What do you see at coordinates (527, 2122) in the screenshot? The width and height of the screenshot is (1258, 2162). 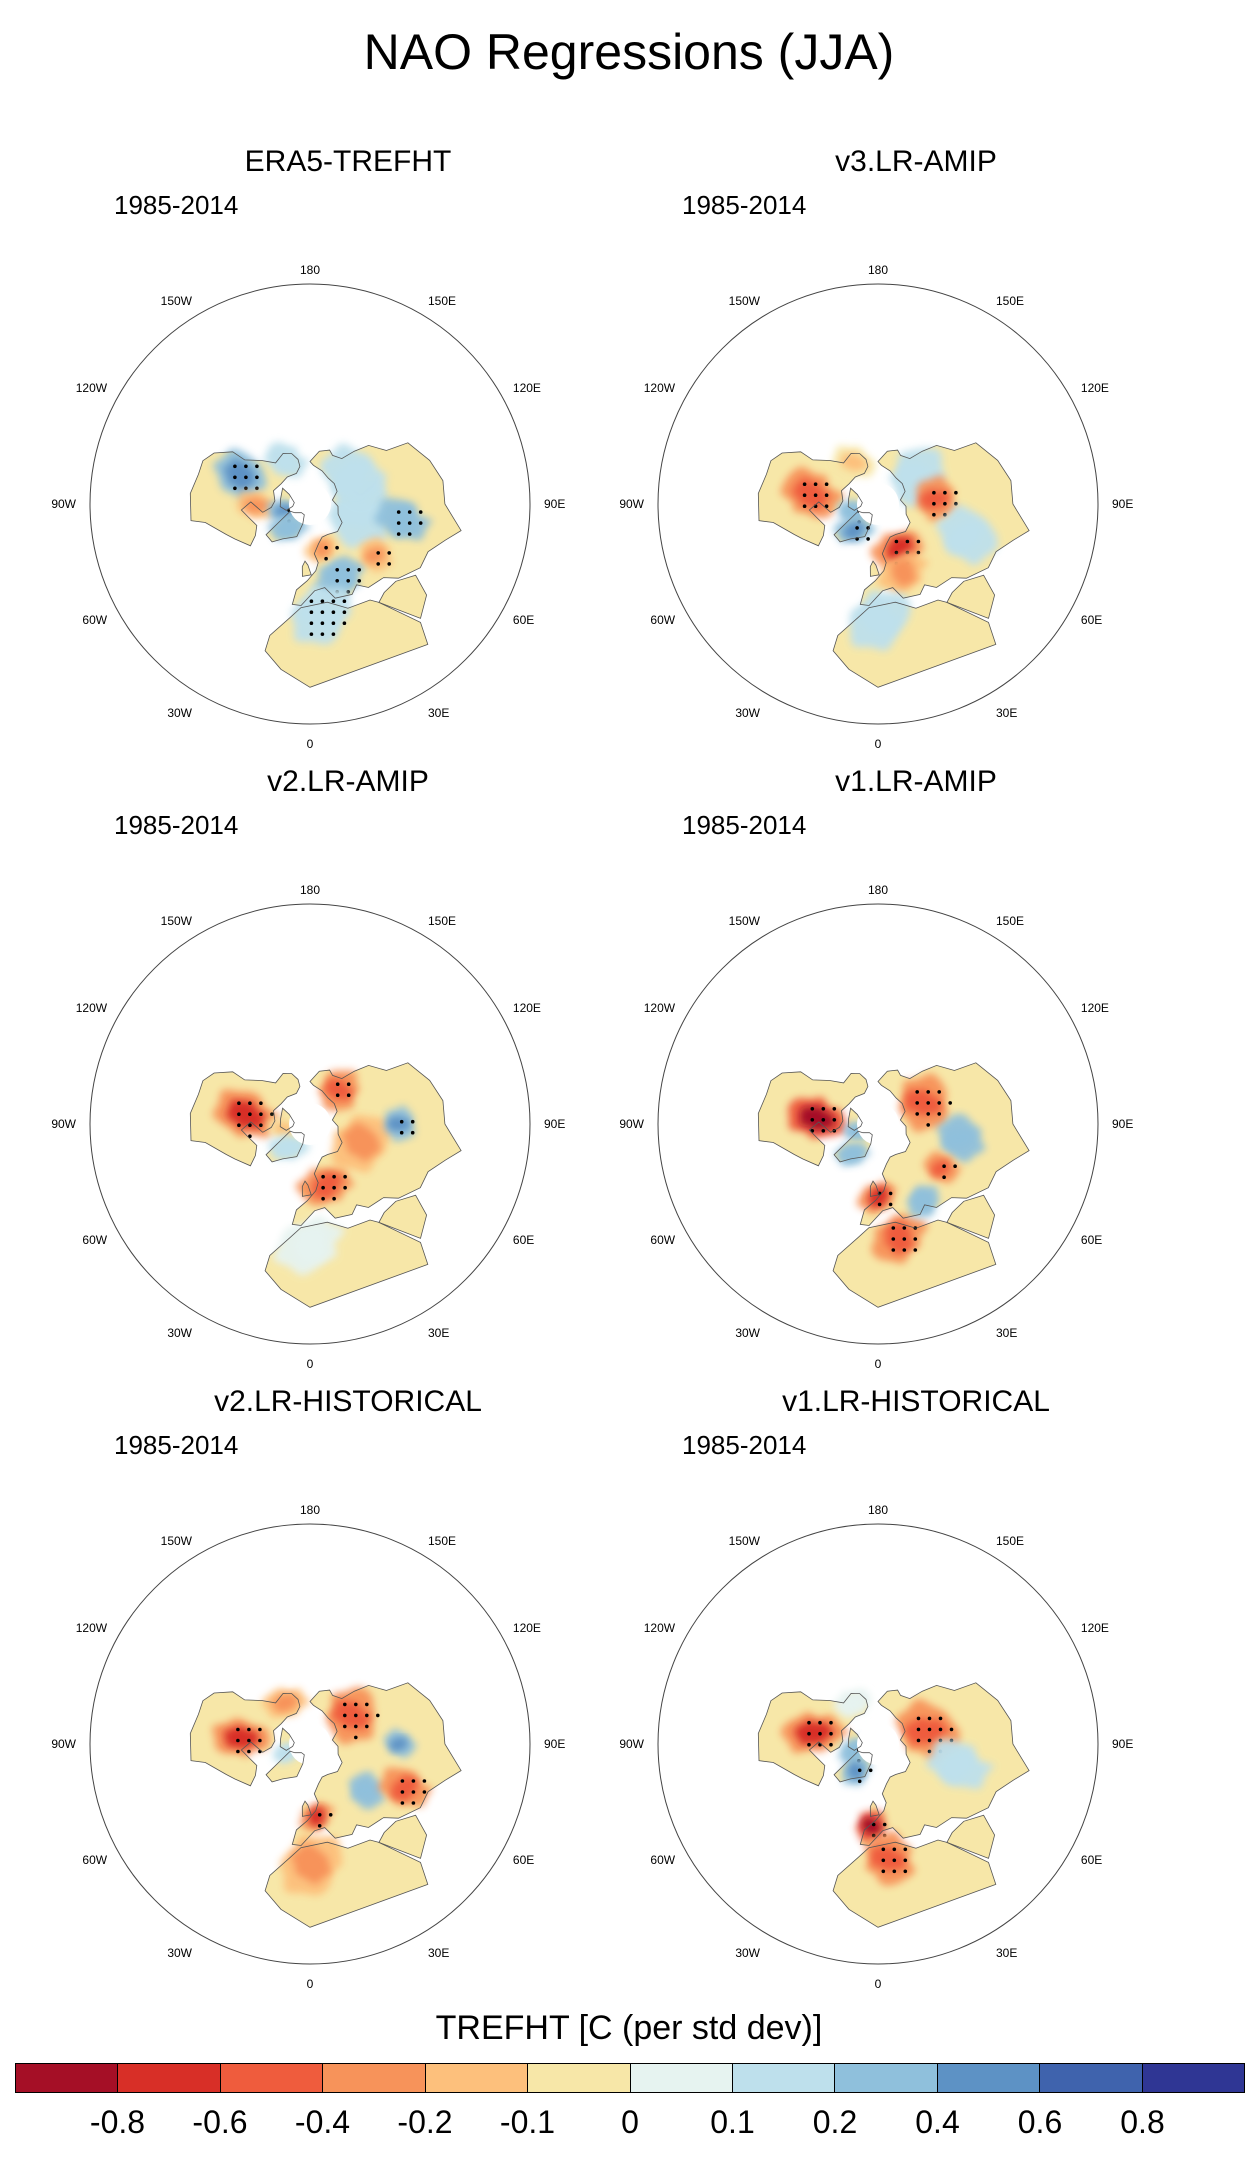 I see `colorbar-tick-label: -0.1` at bounding box center [527, 2122].